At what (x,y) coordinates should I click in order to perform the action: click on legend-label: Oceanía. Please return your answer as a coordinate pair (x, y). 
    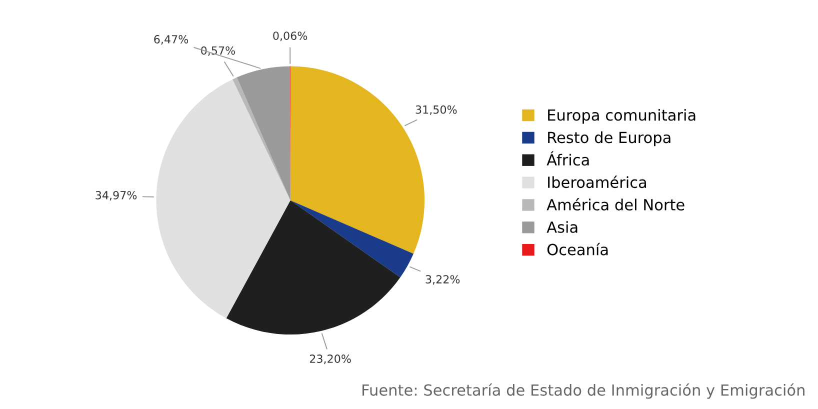
    Looking at the image, I should click on (577, 249).